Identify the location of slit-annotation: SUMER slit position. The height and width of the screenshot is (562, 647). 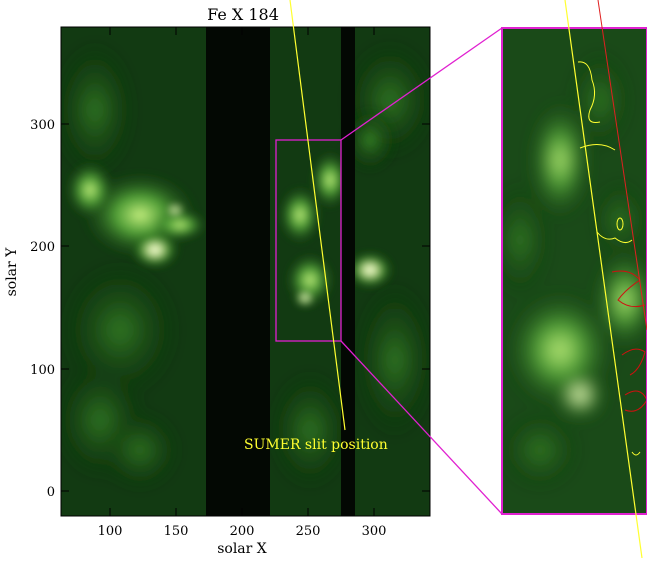
(316, 445).